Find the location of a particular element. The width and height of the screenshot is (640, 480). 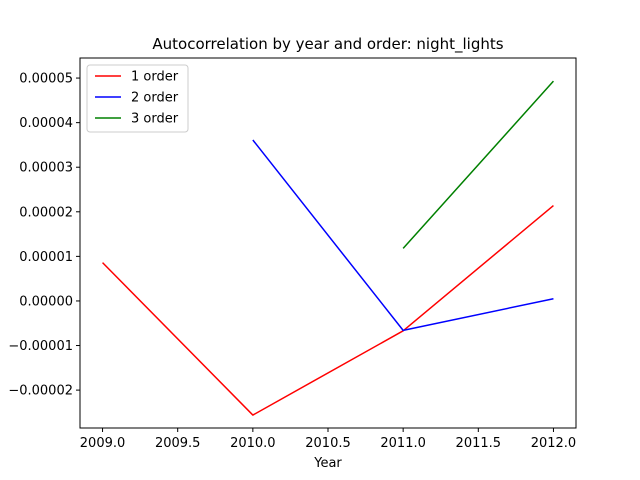

y-tick-label: 0.00002 is located at coordinates (46, 212).